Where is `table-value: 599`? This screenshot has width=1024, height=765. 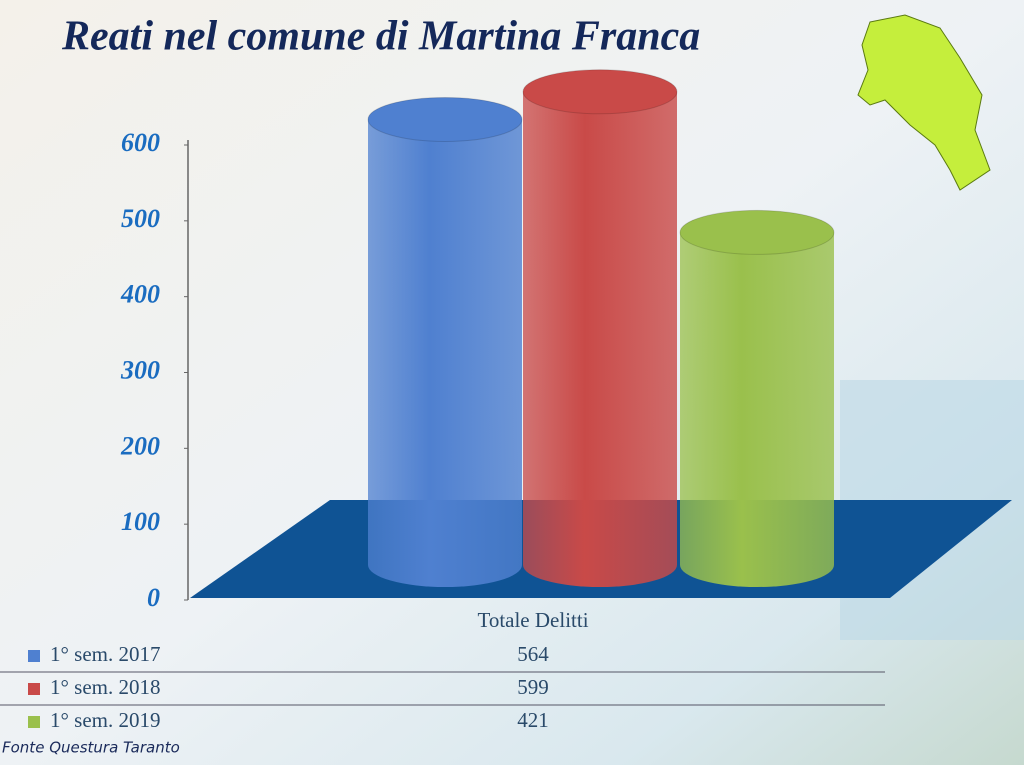
table-value: 599 is located at coordinates (533, 687).